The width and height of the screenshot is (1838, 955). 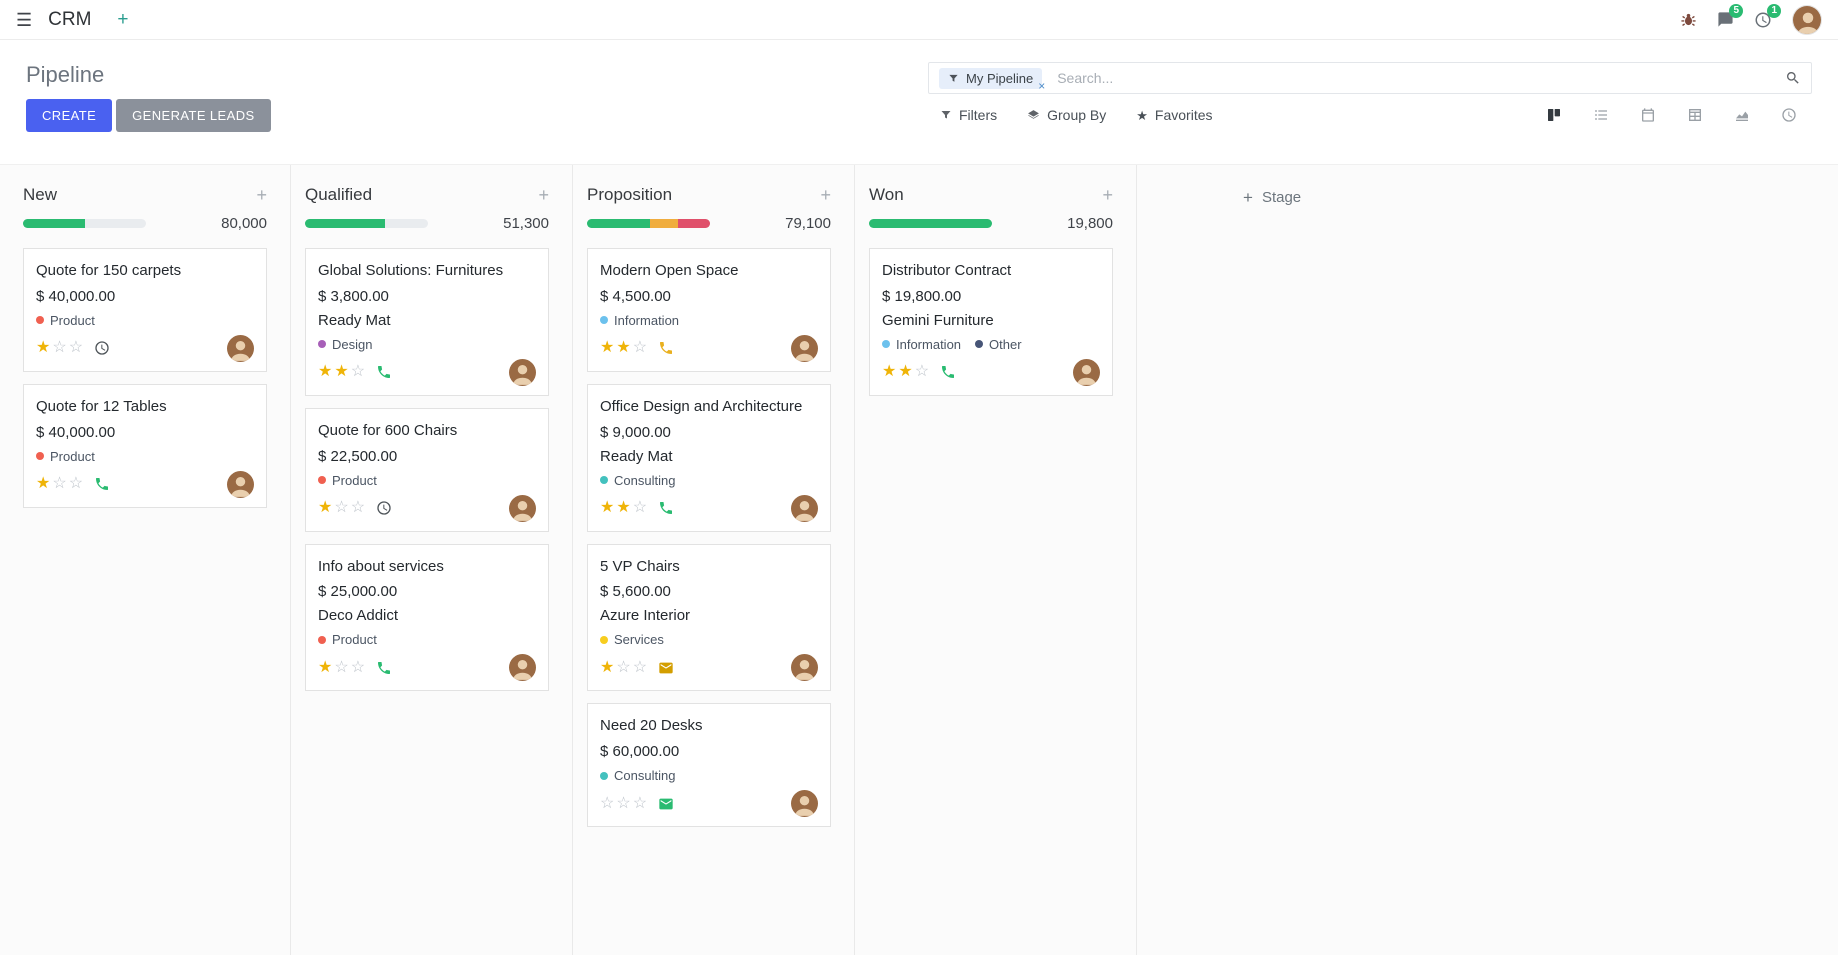 I want to click on group-by-button: Group By, so click(x=1066, y=115).